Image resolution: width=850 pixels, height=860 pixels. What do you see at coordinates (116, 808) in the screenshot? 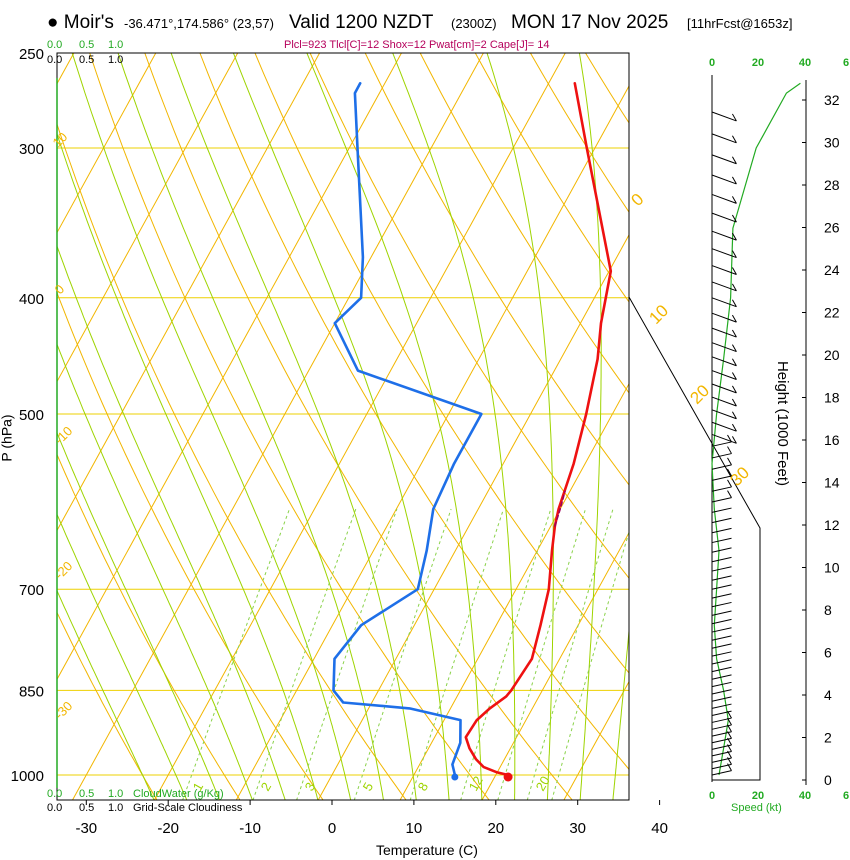
I see `gsc-tick-2: 1.0` at bounding box center [116, 808].